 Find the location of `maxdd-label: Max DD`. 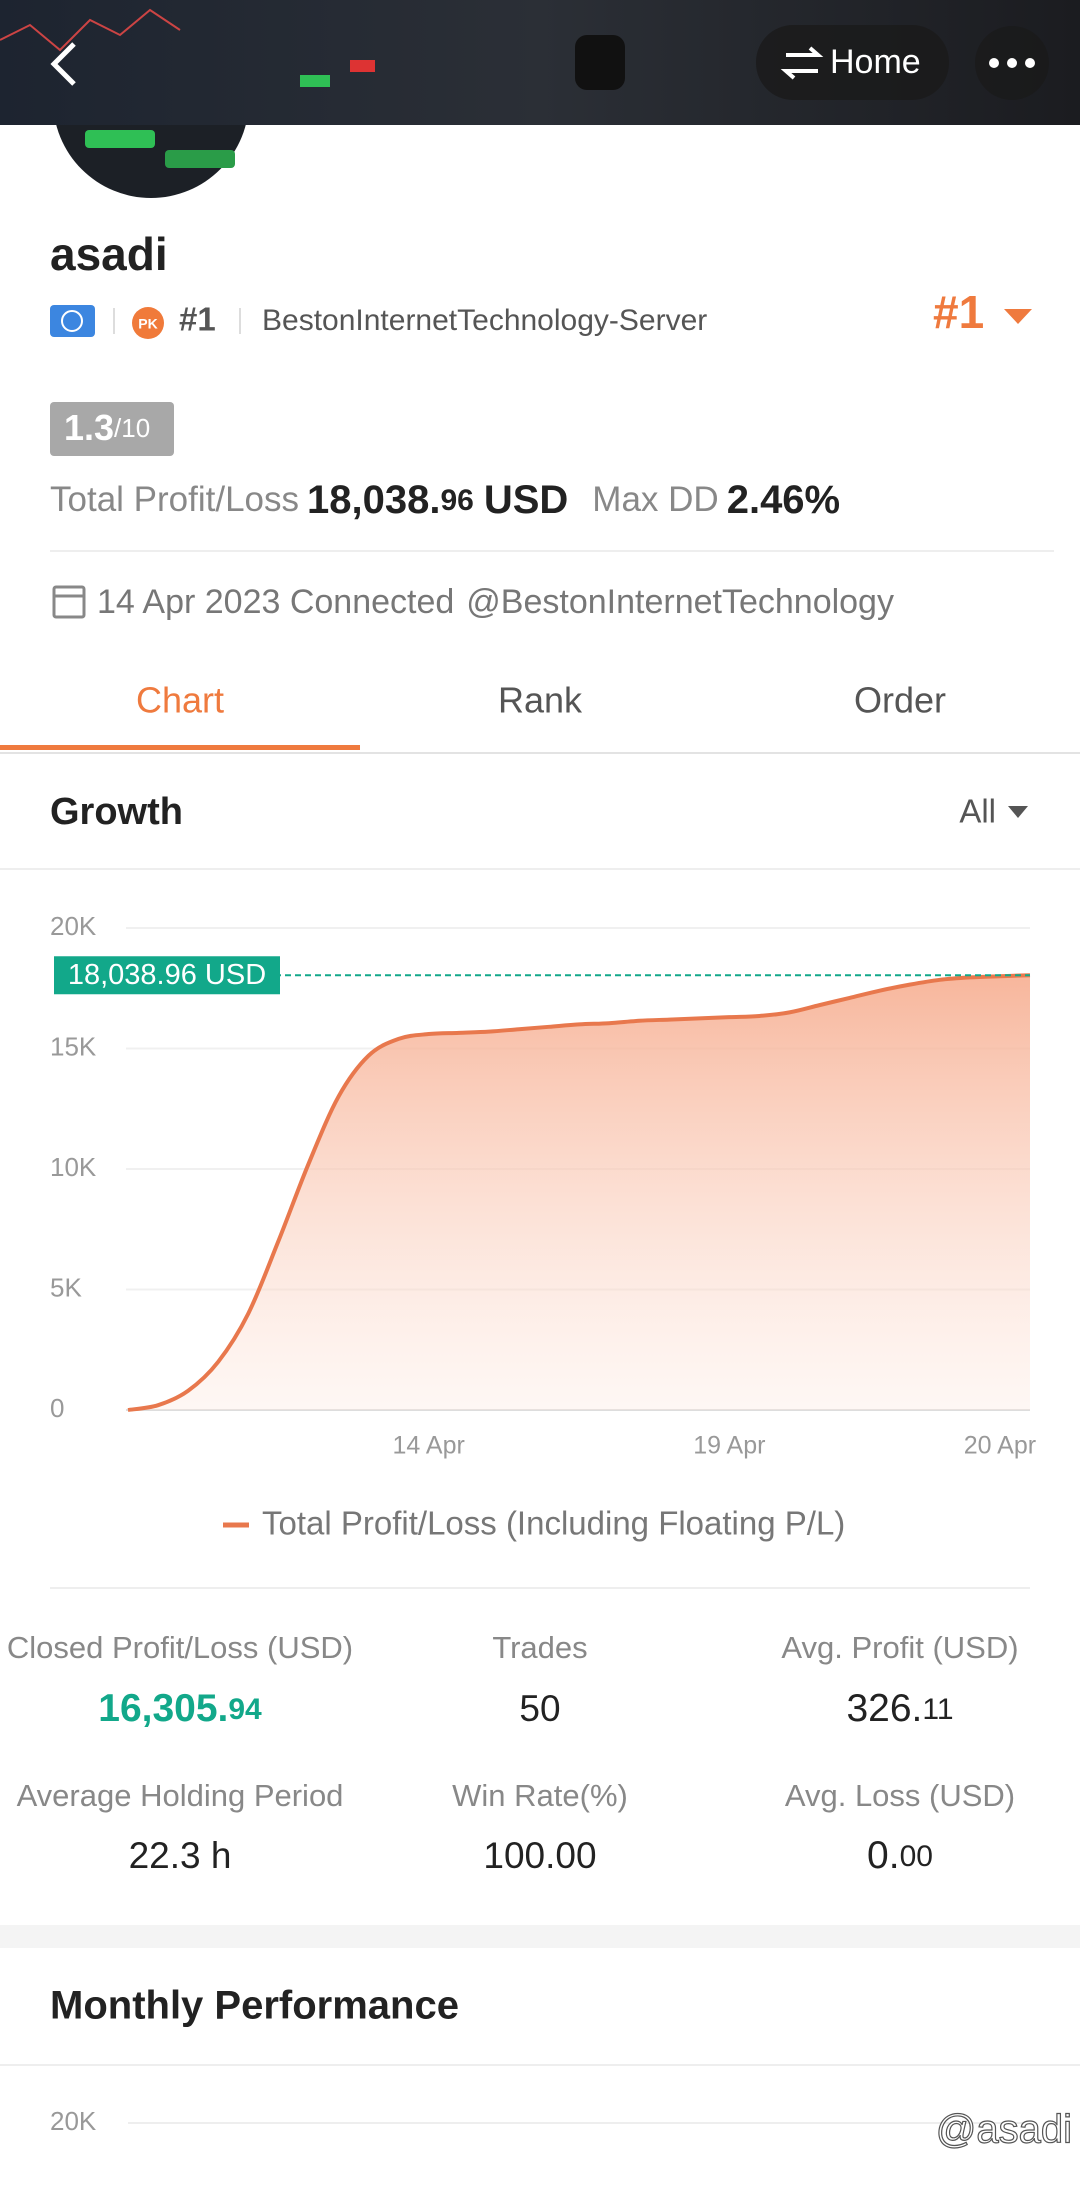

maxdd-label: Max DD is located at coordinates (655, 499).